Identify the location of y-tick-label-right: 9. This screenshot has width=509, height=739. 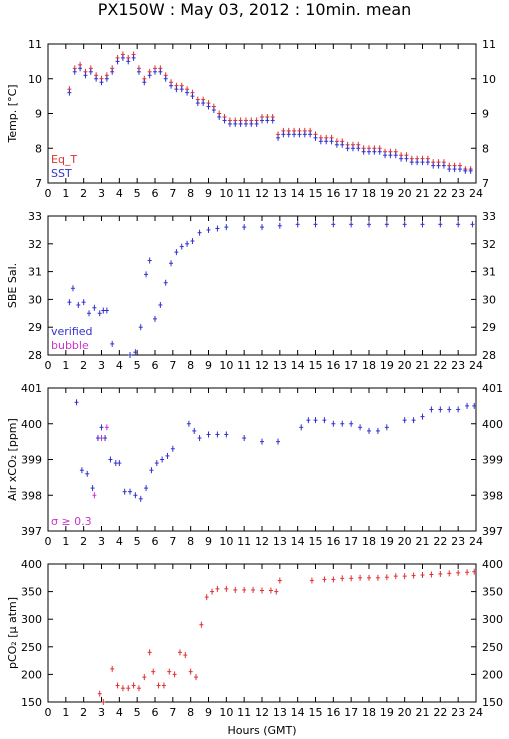
(485, 114).